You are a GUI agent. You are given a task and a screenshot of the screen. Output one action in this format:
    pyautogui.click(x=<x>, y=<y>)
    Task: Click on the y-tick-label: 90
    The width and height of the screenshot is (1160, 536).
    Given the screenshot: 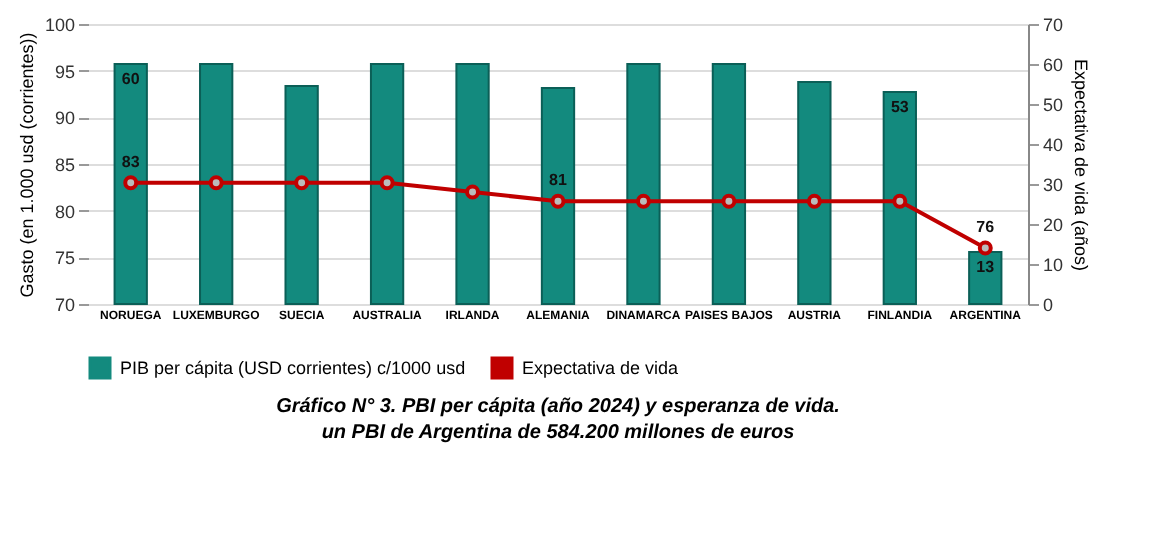 What is the action you would take?
    pyautogui.click(x=64, y=118)
    